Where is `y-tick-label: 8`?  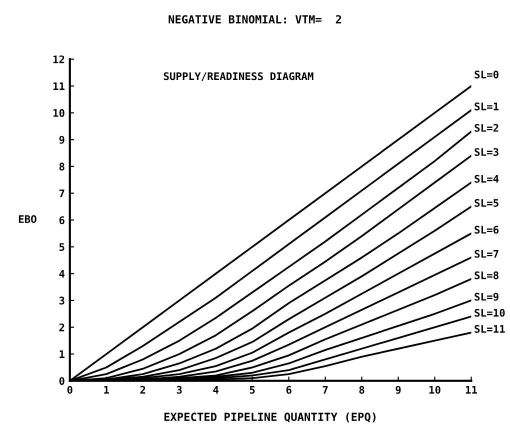 y-tick-label: 8 is located at coordinates (61, 166).